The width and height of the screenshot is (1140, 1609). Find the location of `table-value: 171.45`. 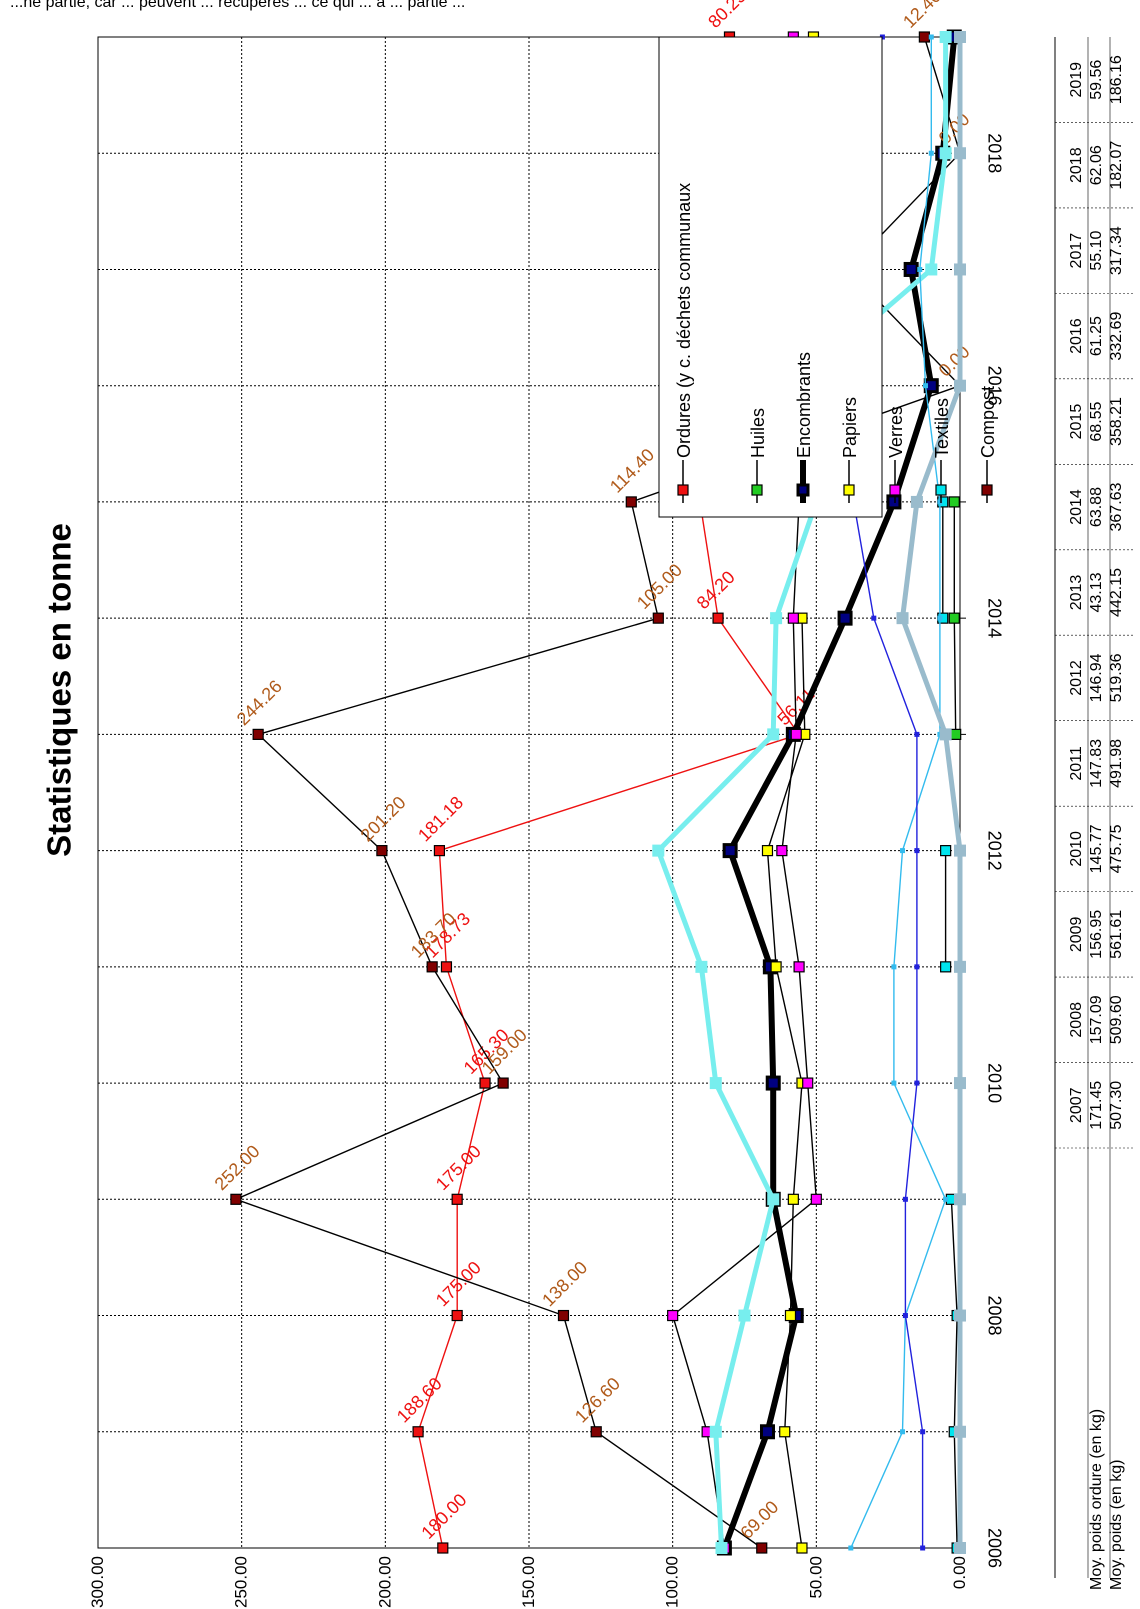

table-value: 171.45 is located at coordinates (1096, 1105).